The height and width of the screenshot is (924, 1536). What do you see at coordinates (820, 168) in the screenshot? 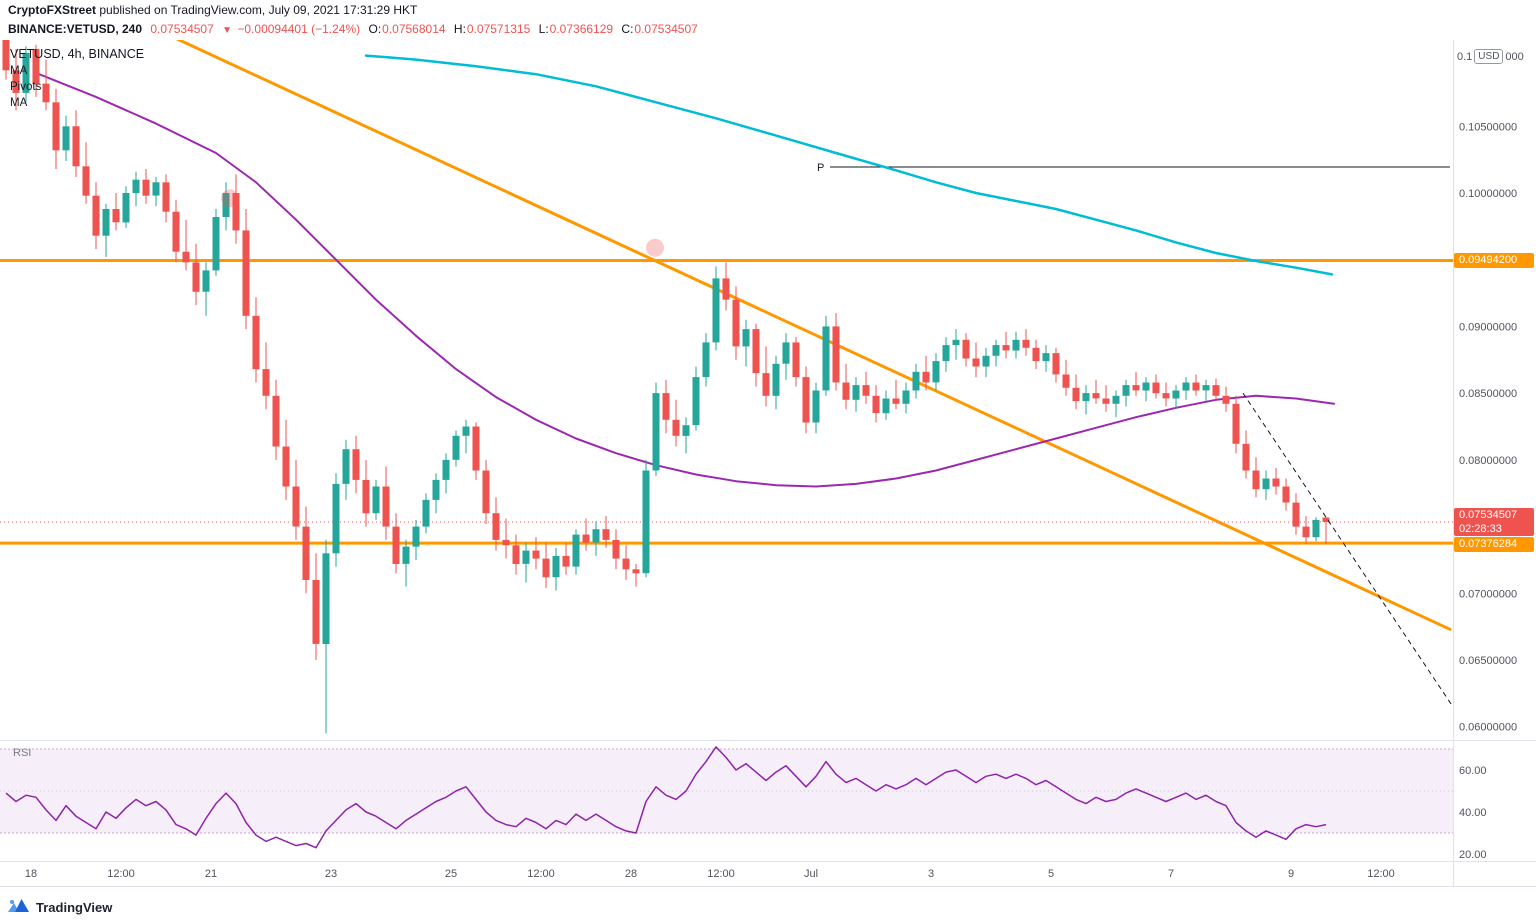
I see `pivot-label: P` at bounding box center [820, 168].